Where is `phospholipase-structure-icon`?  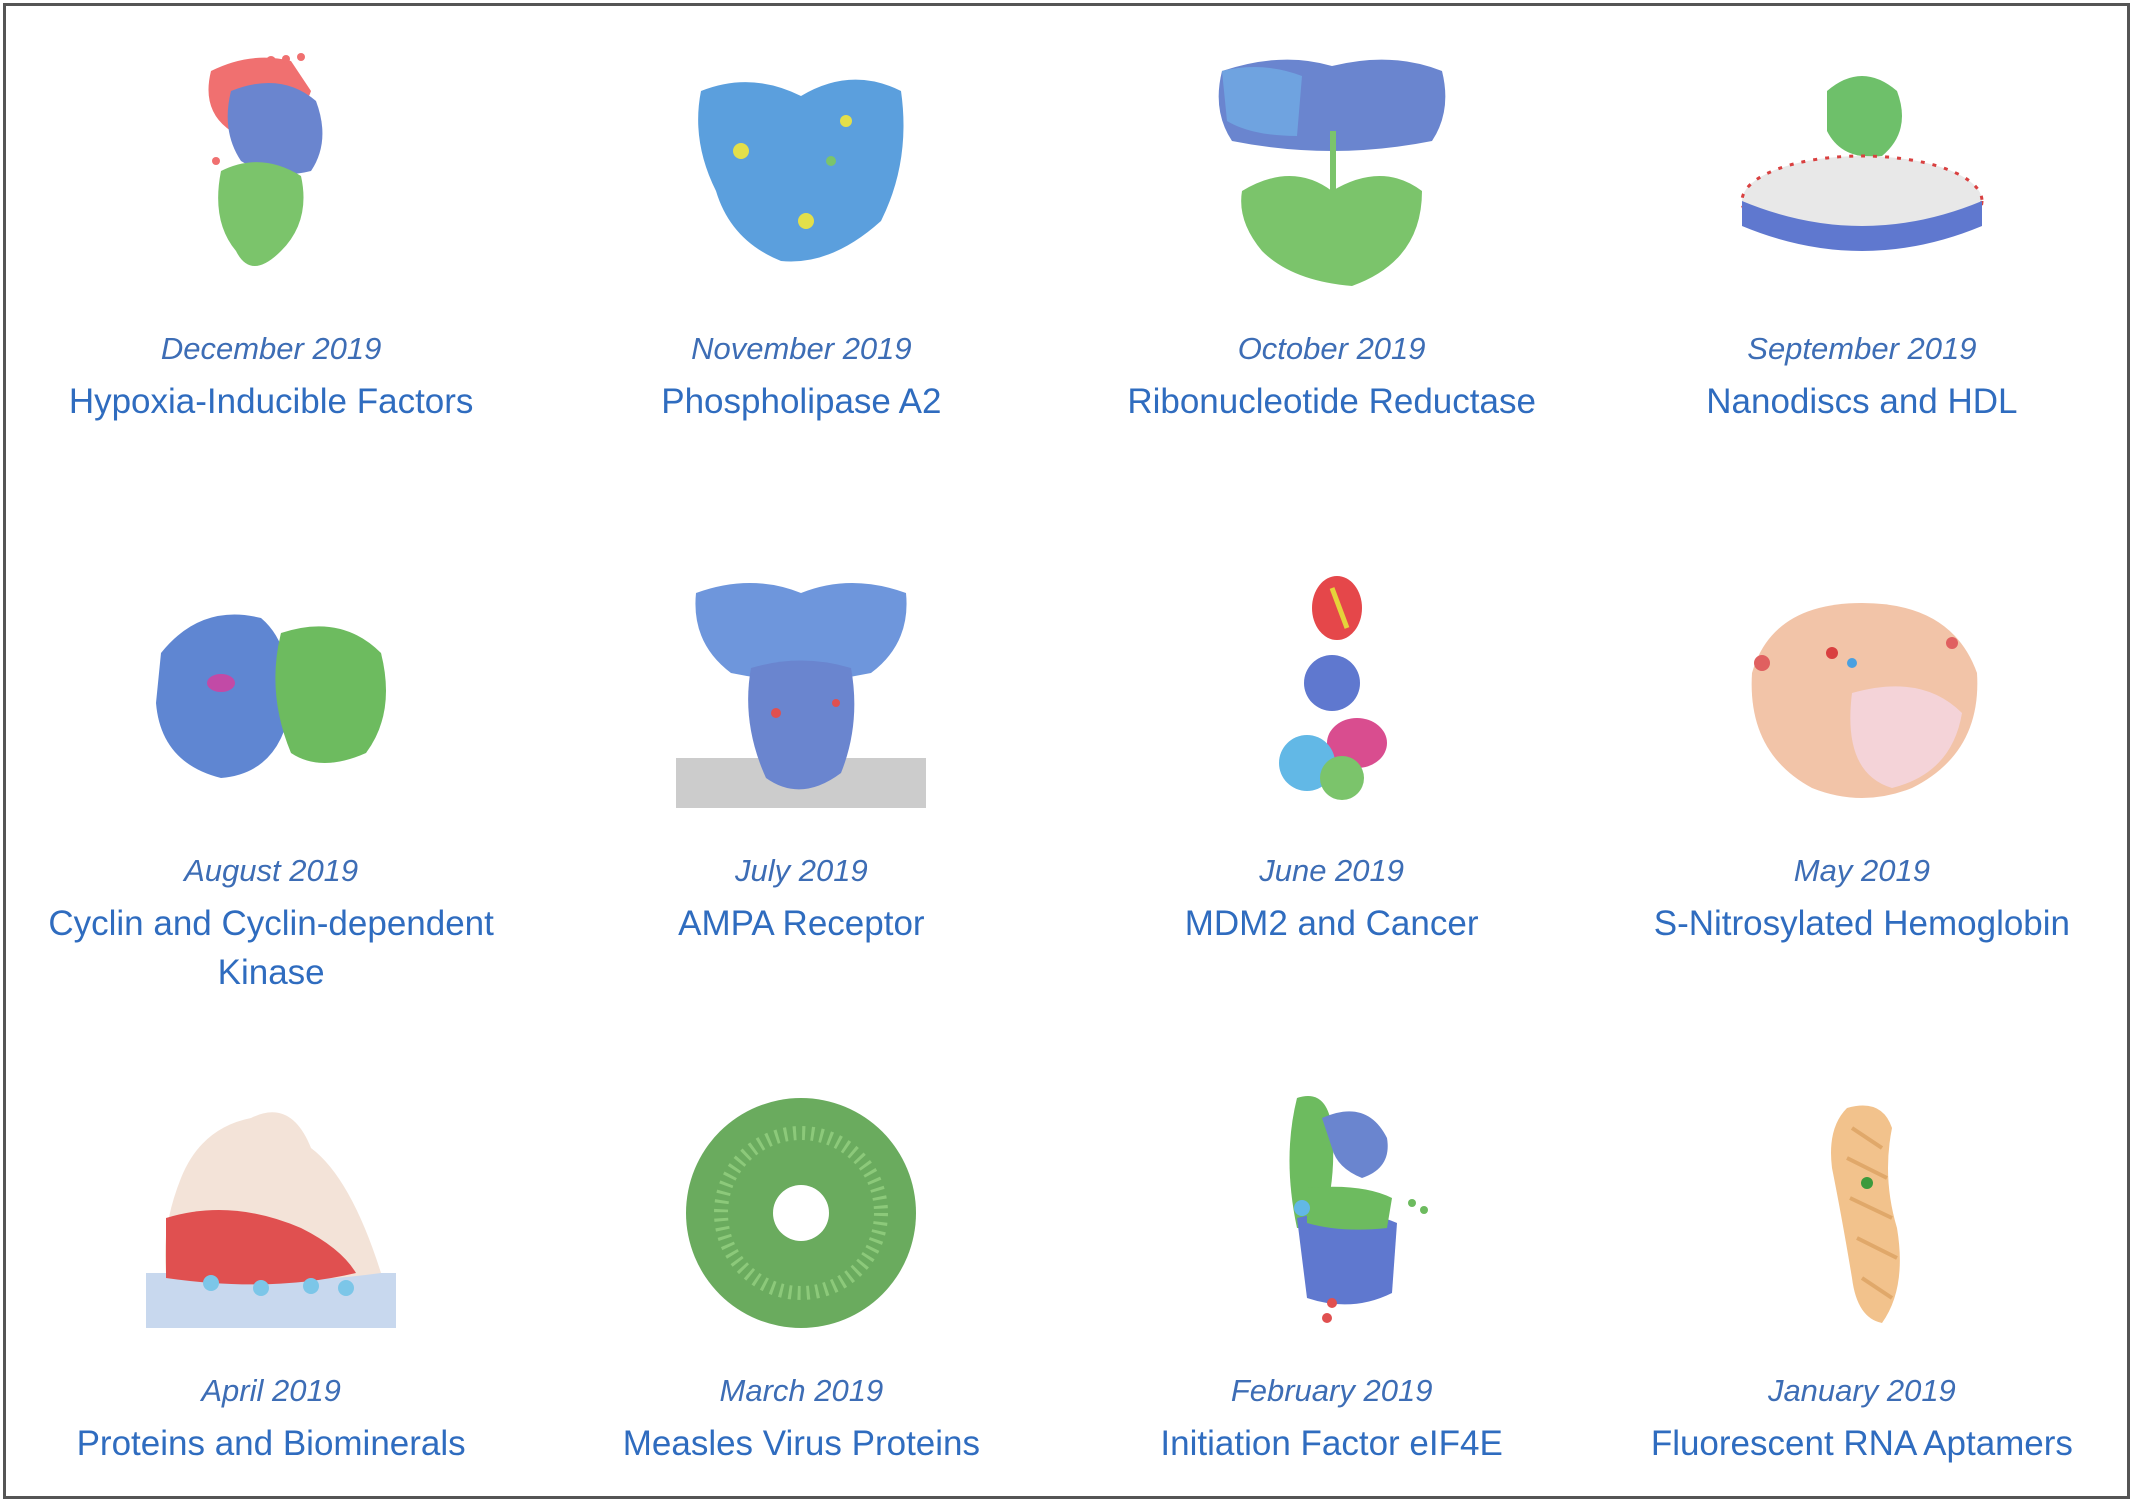
phospholipase-structure-icon is located at coordinates (801, 176).